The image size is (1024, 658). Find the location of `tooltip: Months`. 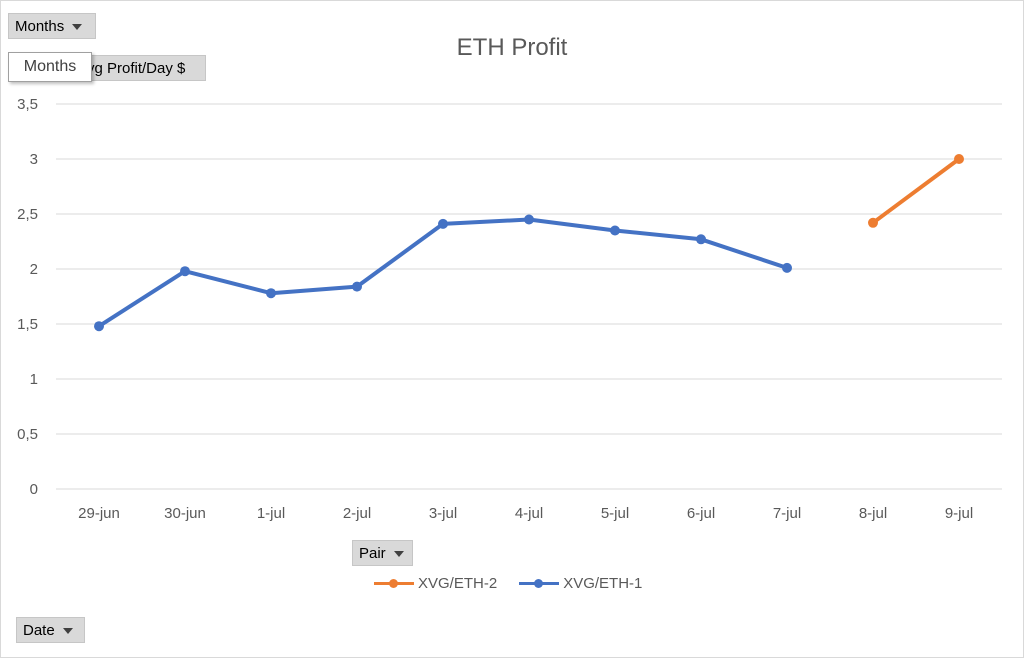

tooltip: Months is located at coordinates (50, 67).